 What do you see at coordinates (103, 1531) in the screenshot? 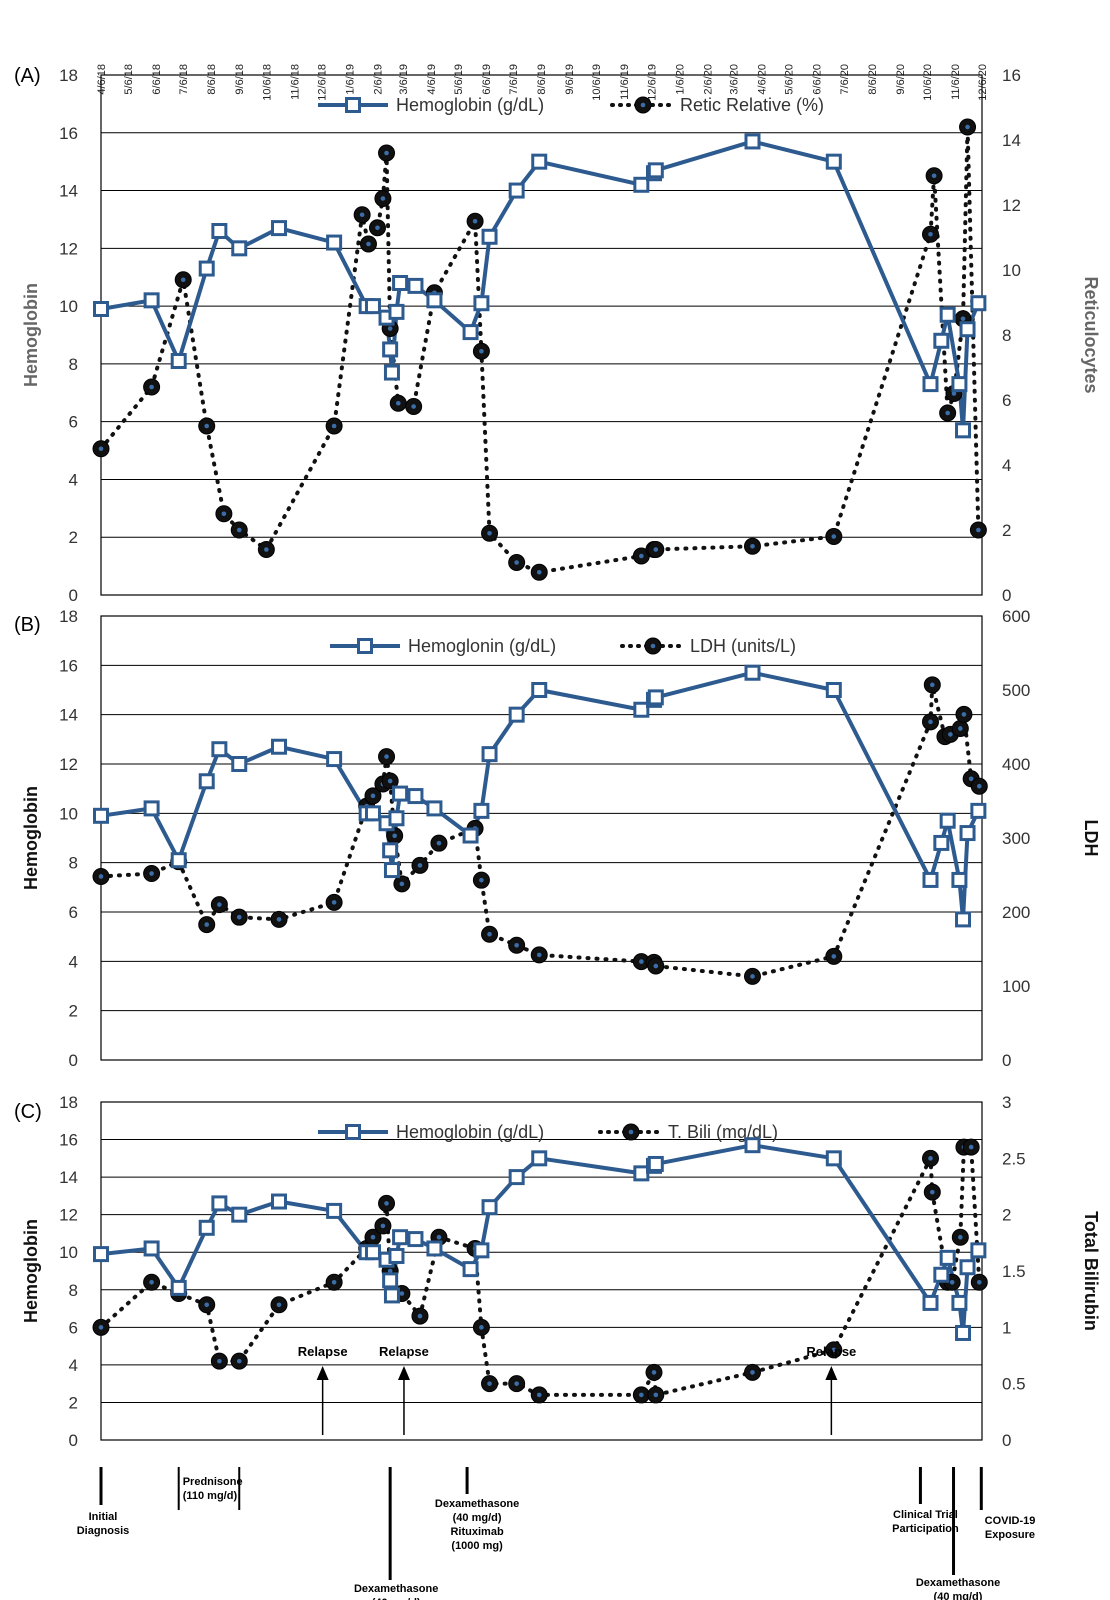
I see `timeline-label: Diagnosis` at bounding box center [103, 1531].